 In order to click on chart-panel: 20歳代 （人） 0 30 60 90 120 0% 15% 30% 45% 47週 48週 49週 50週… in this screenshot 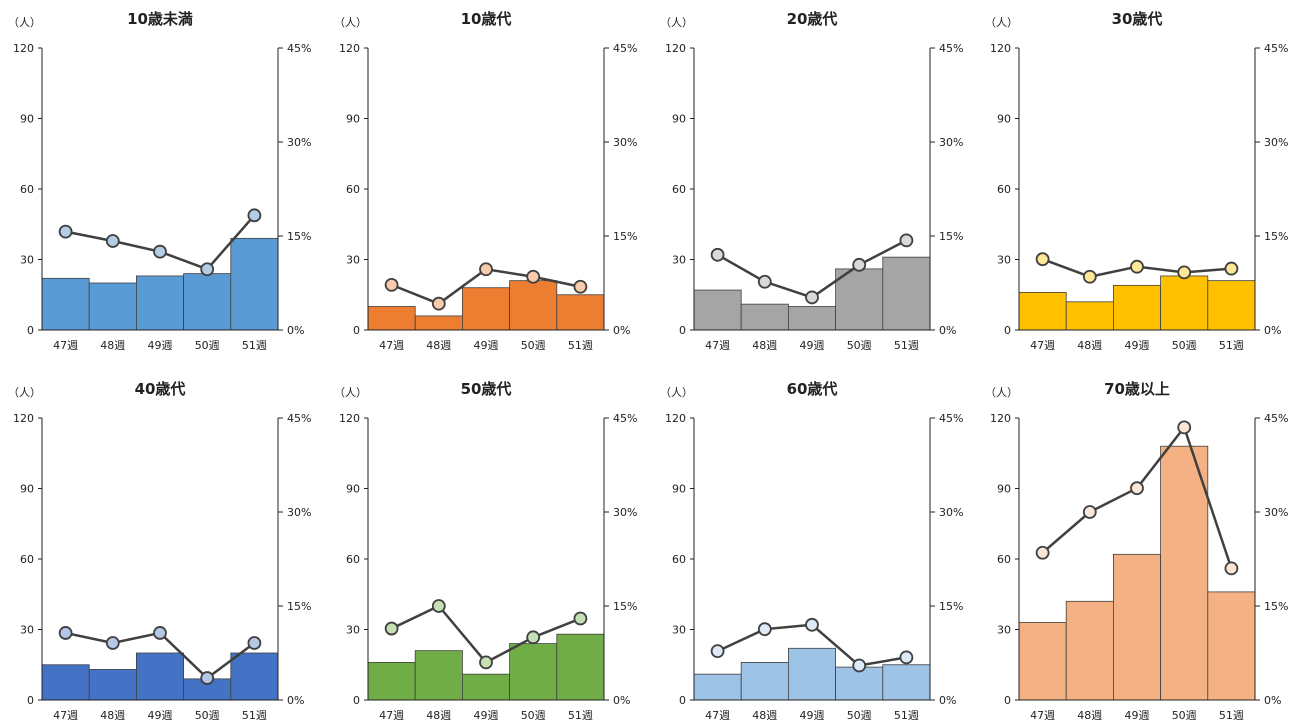, I will do `click(811, 181)`.